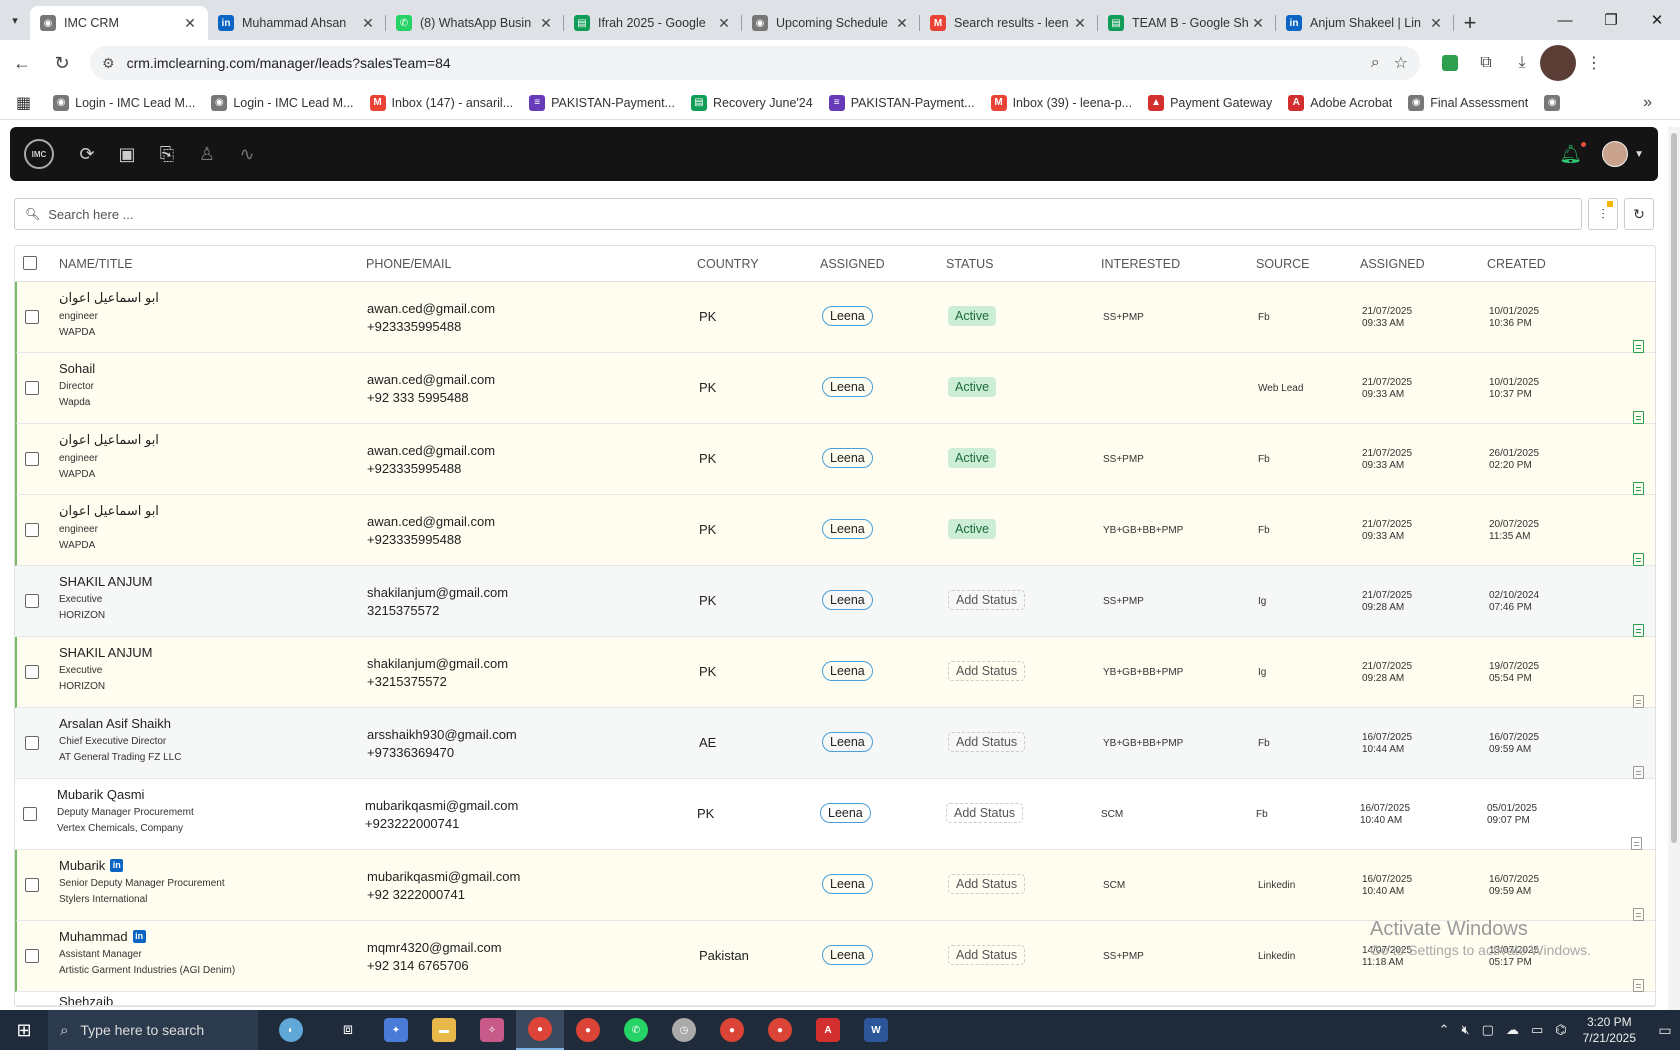 The image size is (1680, 1050). What do you see at coordinates (348, 1029) in the screenshot?
I see `task-view-icon: ⧈` at bounding box center [348, 1029].